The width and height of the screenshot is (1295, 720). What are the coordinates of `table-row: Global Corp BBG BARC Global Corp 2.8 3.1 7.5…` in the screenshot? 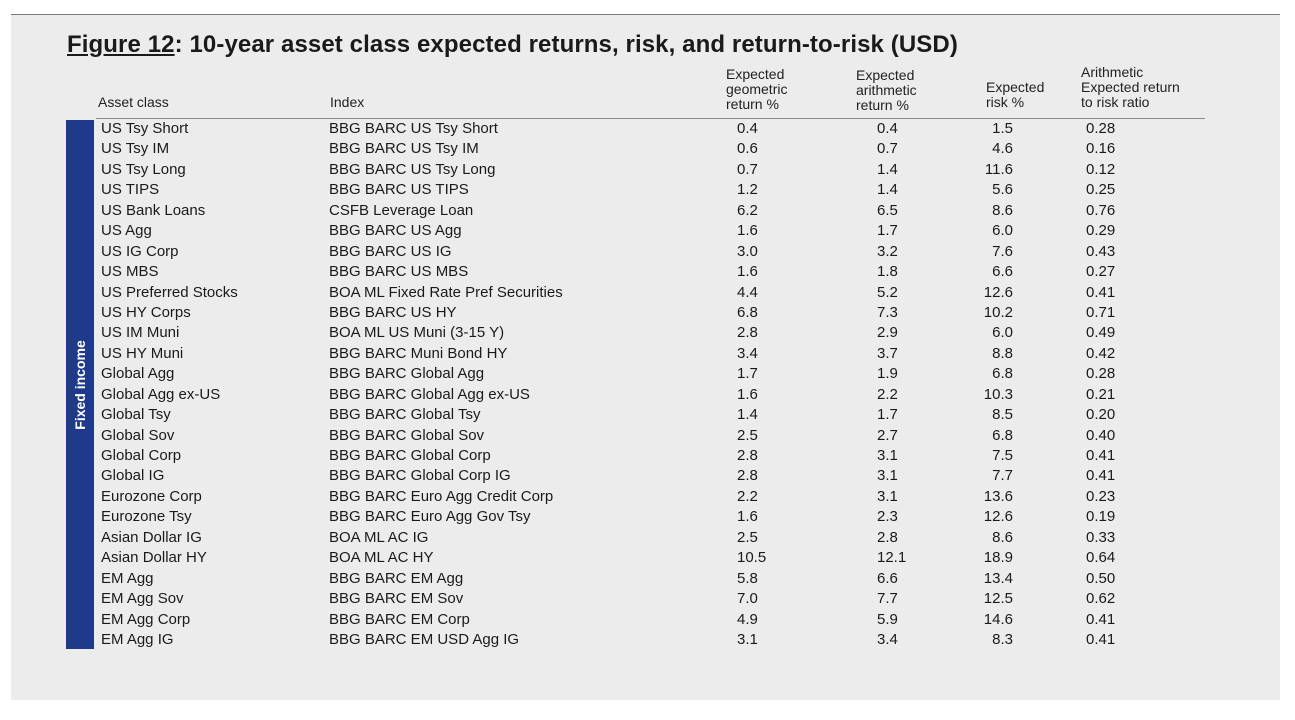 It's located at (647, 456).